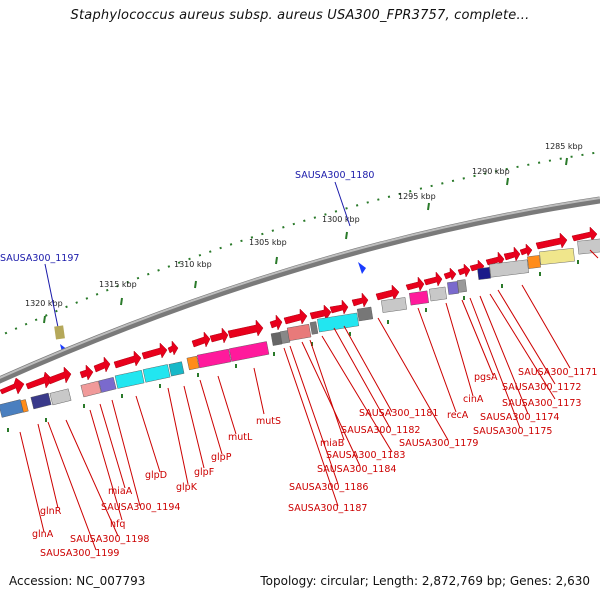 This screenshot has width=600, height=600. Describe the element at coordinates (204, 472) in the screenshot. I see `gene-label-glpF: glpF` at that location.